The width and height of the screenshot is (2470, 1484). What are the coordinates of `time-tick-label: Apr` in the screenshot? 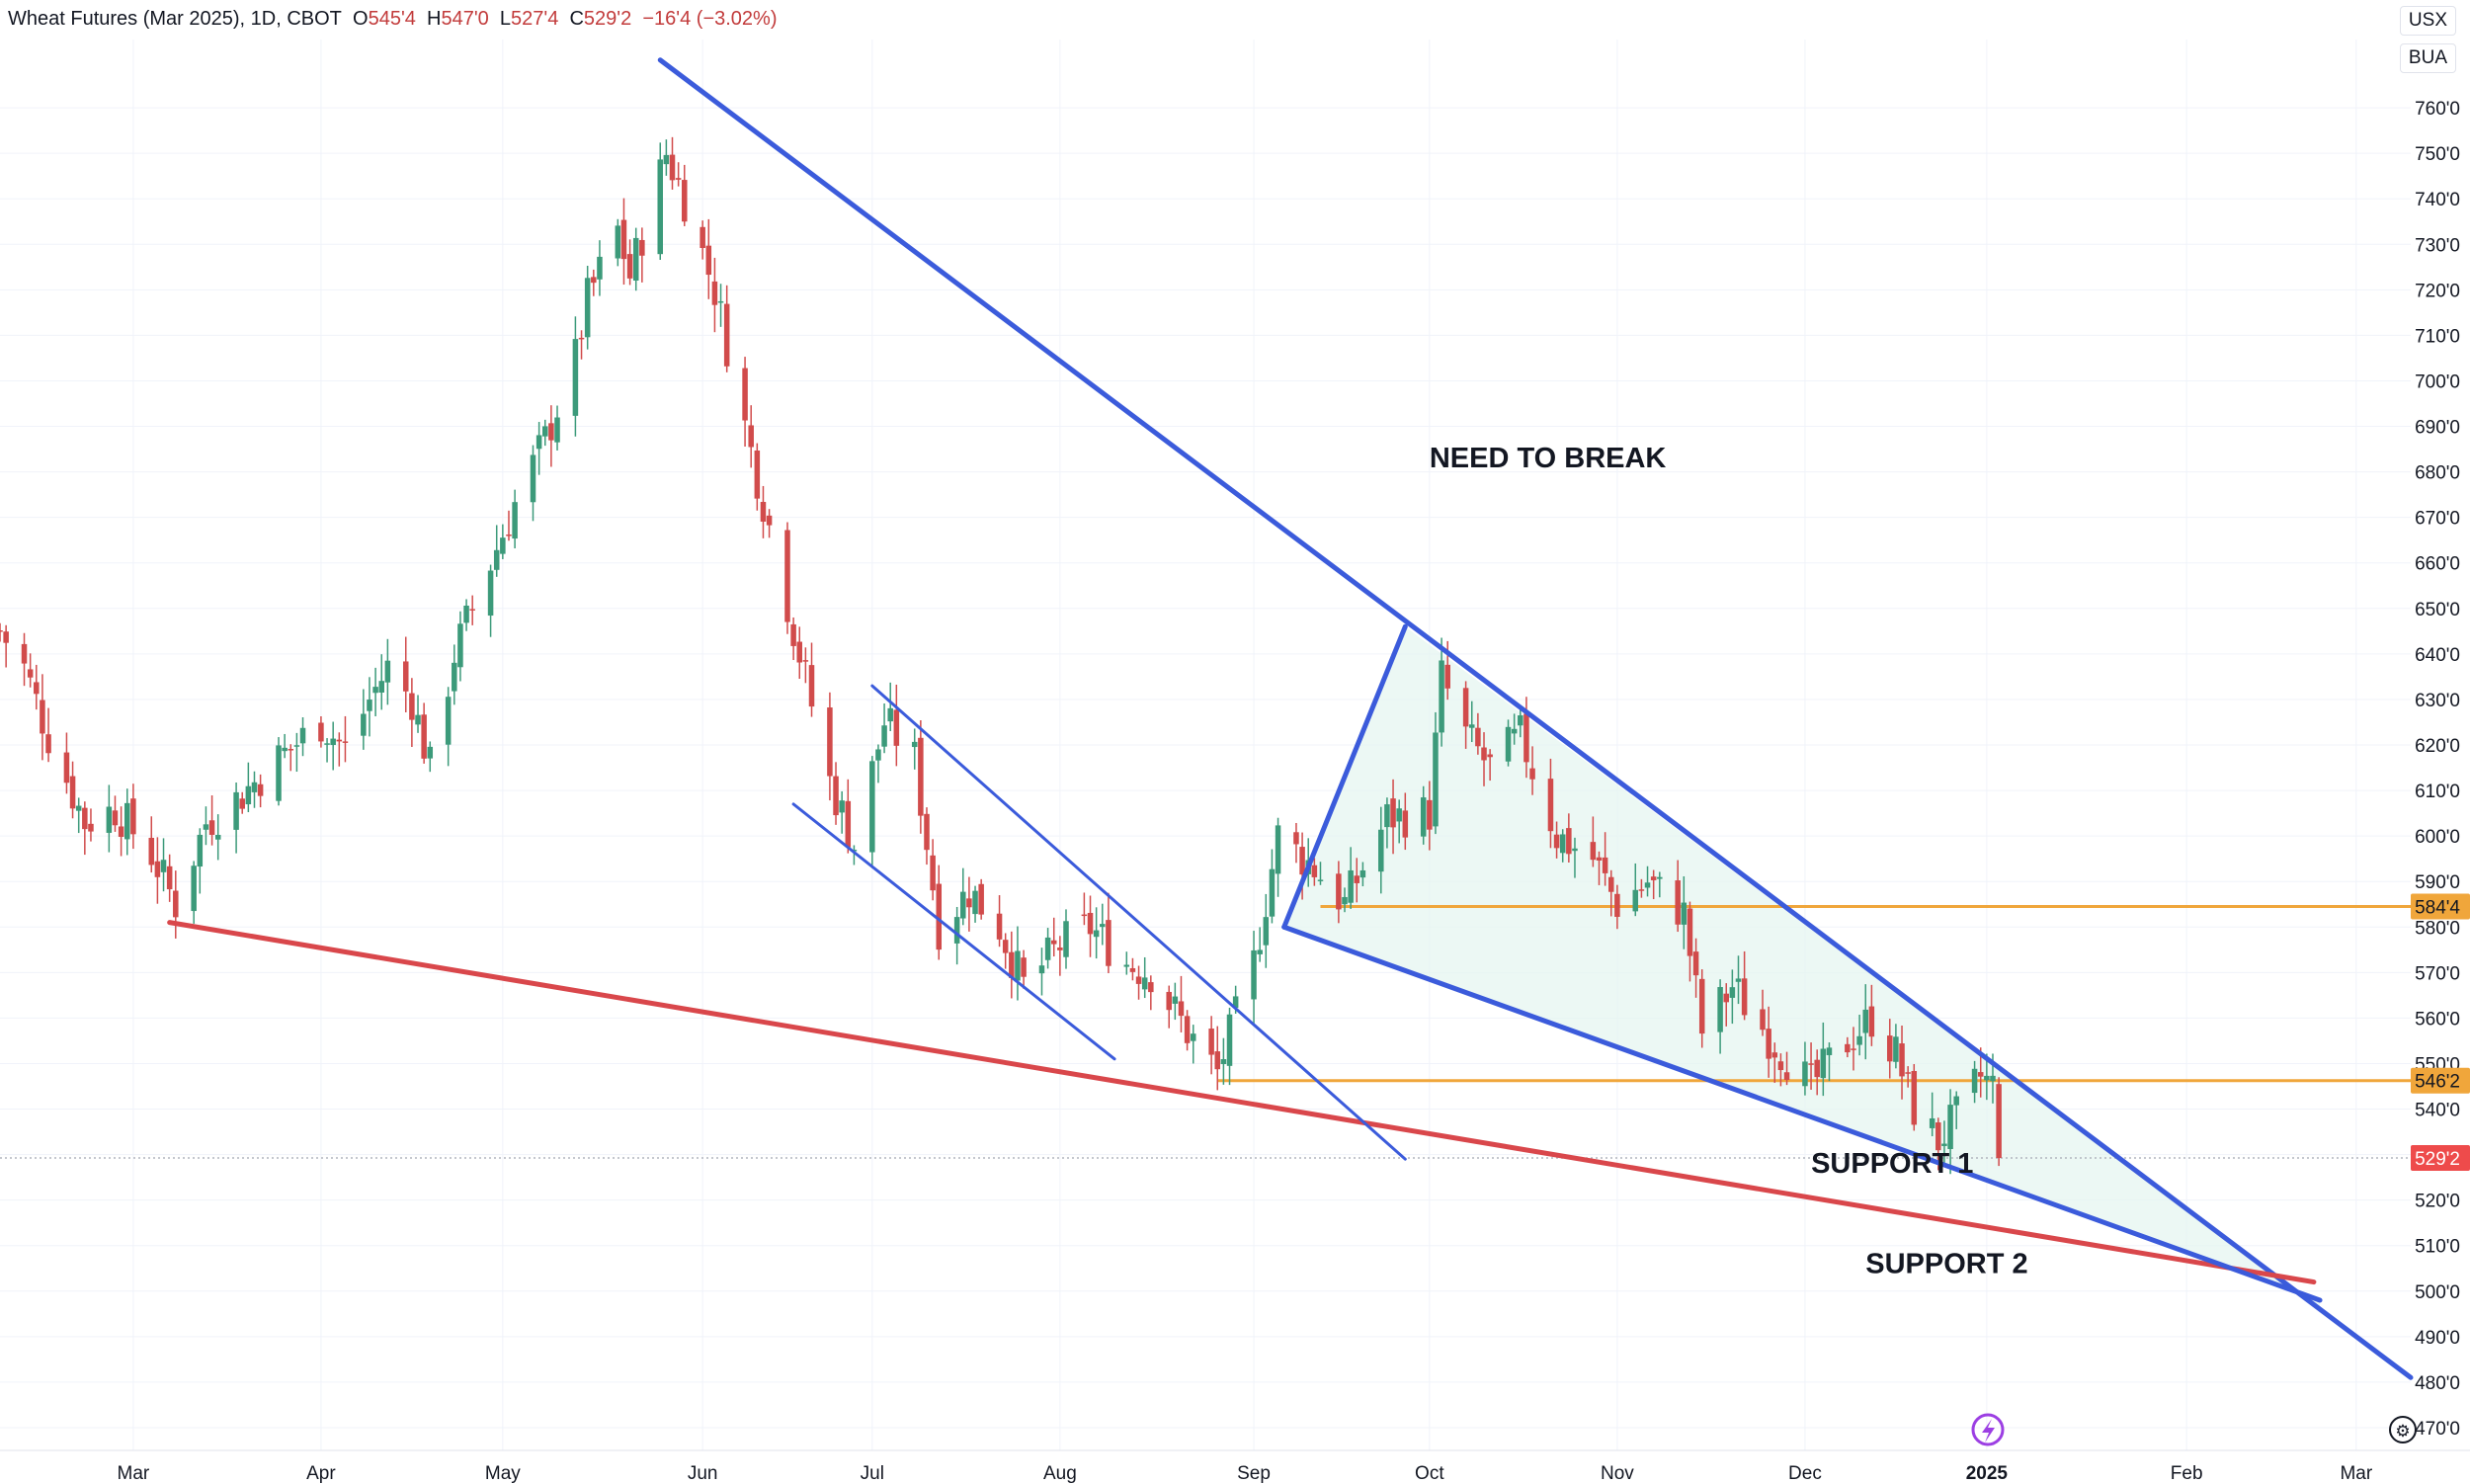 It's located at (321, 1473).